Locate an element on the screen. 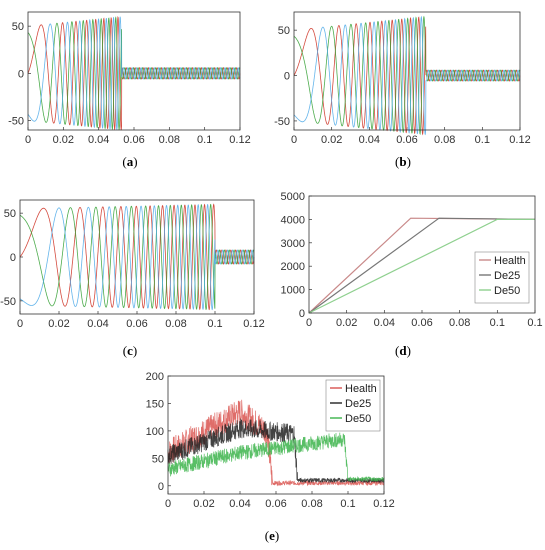 This screenshot has height=550, width=545. panel-c-frame is located at coordinates (137, 257).